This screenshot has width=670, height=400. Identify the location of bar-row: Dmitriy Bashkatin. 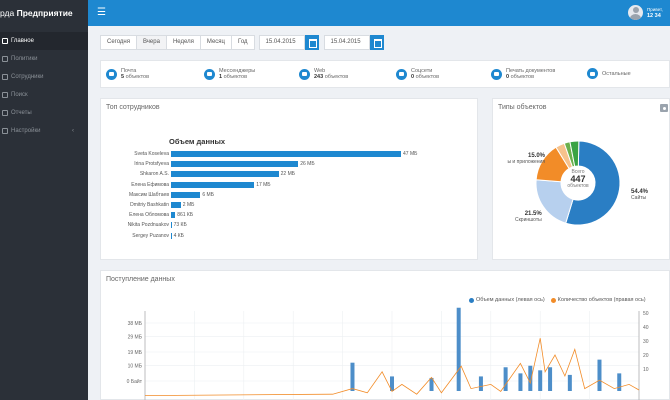
(135, 205).